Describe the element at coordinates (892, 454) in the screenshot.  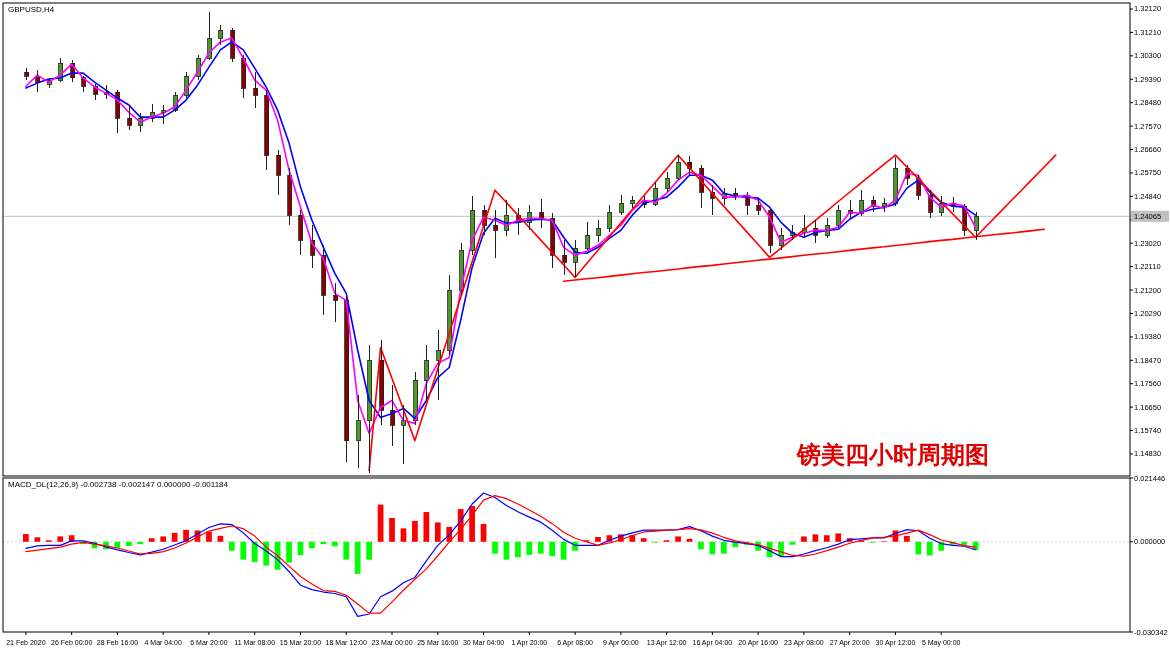
I see `annotation: 镑美四小时周期图` at that location.